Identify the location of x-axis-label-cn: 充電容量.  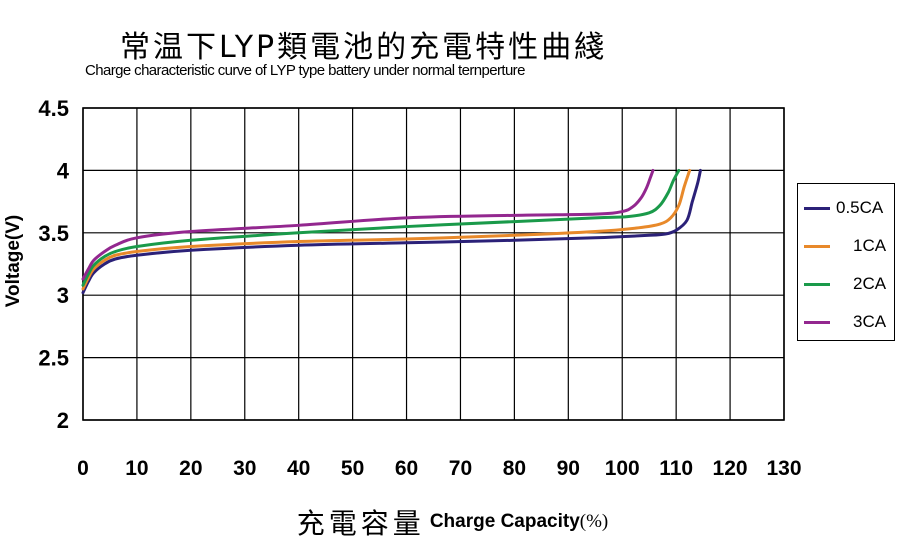
(360, 523).